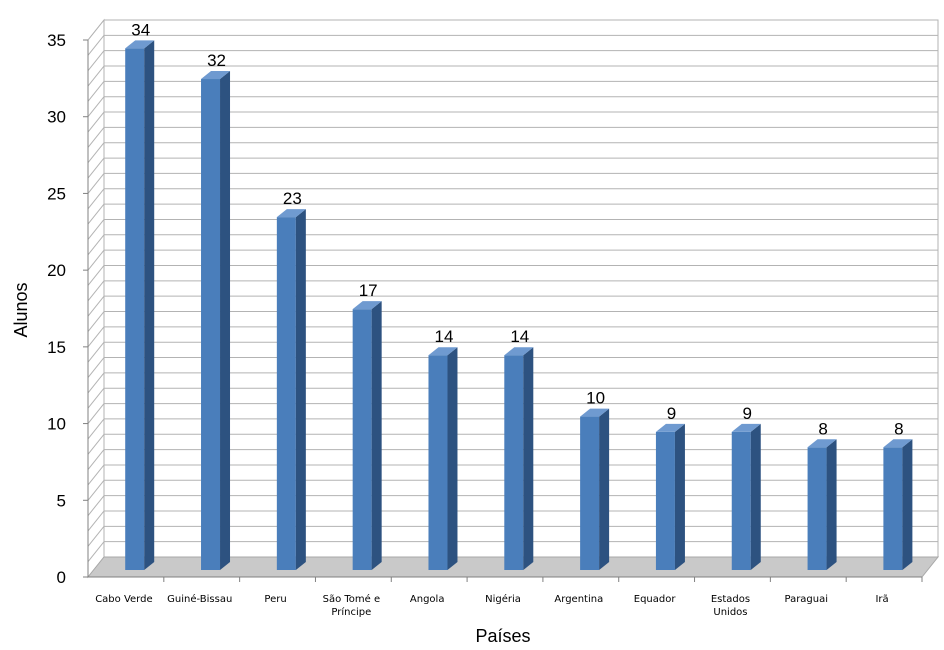 The image size is (944, 650). What do you see at coordinates (595, 398) in the screenshot?
I see `data-label: 10` at bounding box center [595, 398].